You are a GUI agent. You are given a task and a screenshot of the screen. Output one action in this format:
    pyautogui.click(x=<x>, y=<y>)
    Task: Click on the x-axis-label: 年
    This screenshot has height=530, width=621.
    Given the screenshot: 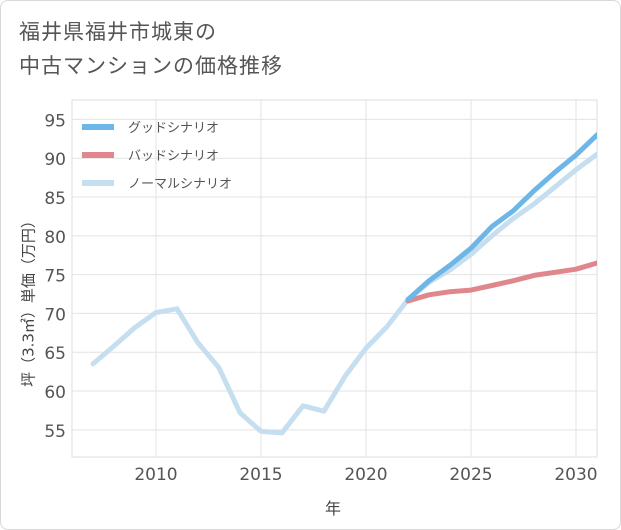 What is the action you would take?
    pyautogui.click(x=333, y=508)
    